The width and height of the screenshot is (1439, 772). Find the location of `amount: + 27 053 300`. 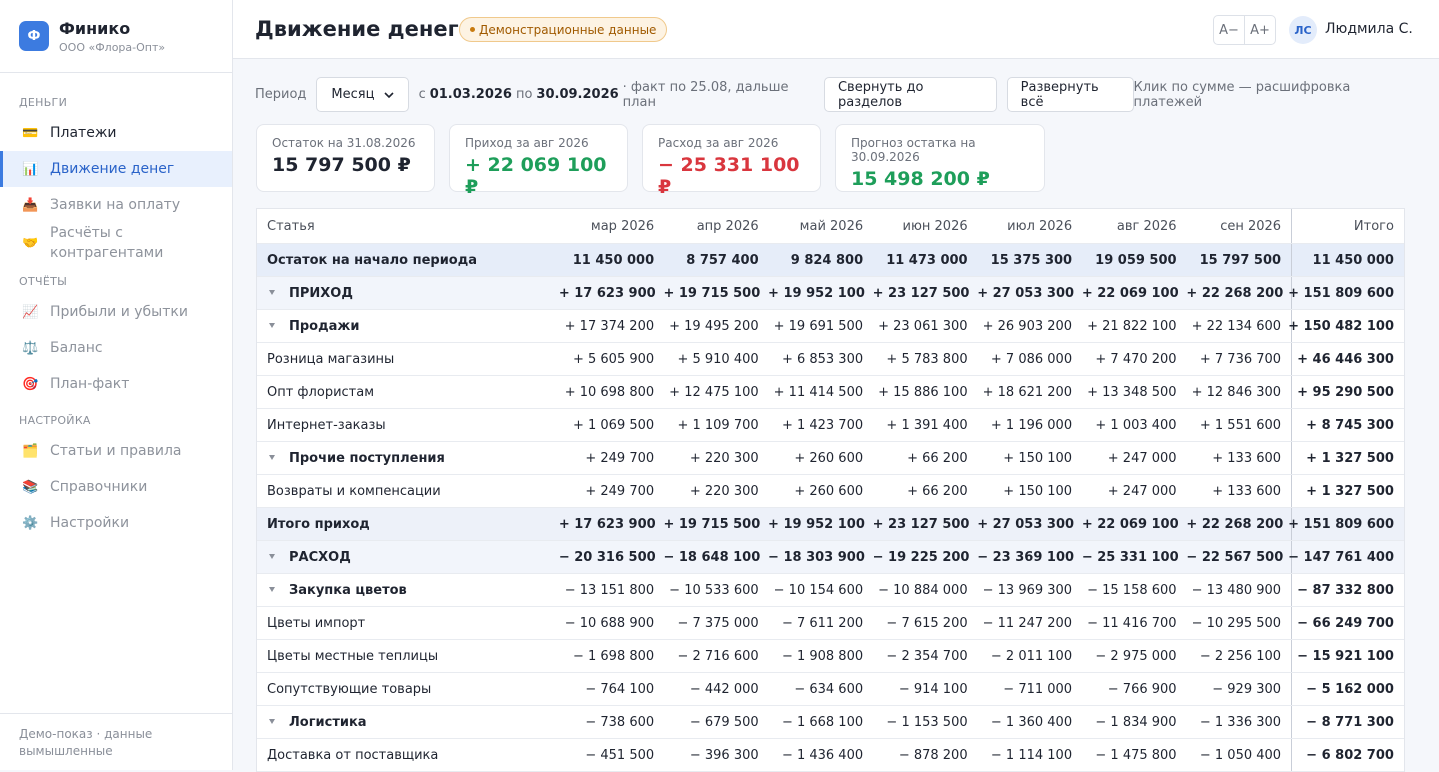

amount: + 27 053 300 is located at coordinates (1026, 524).